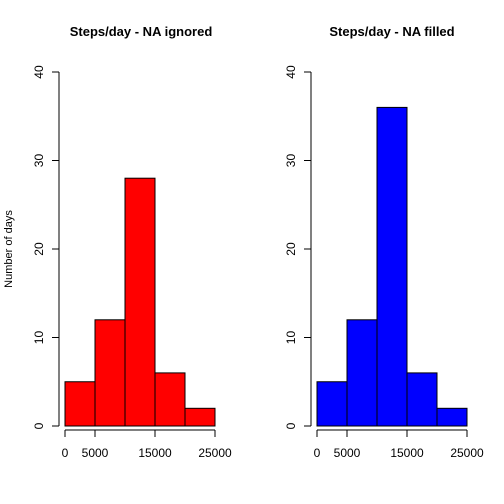 The width and height of the screenshot is (504, 504). What do you see at coordinates (391, 31) in the screenshot?
I see `chart-title: Steps/day - NA filled` at bounding box center [391, 31].